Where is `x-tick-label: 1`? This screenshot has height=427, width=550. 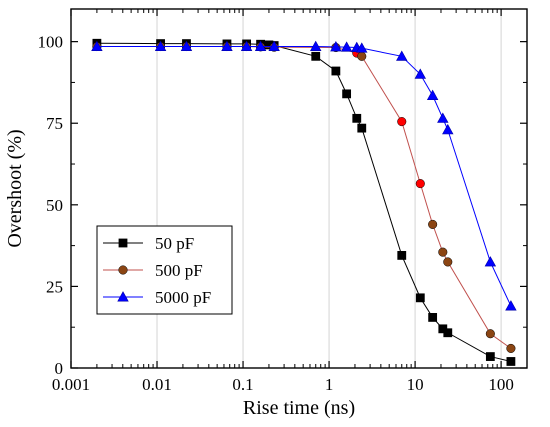 x-tick-label: 1 is located at coordinates (329, 384).